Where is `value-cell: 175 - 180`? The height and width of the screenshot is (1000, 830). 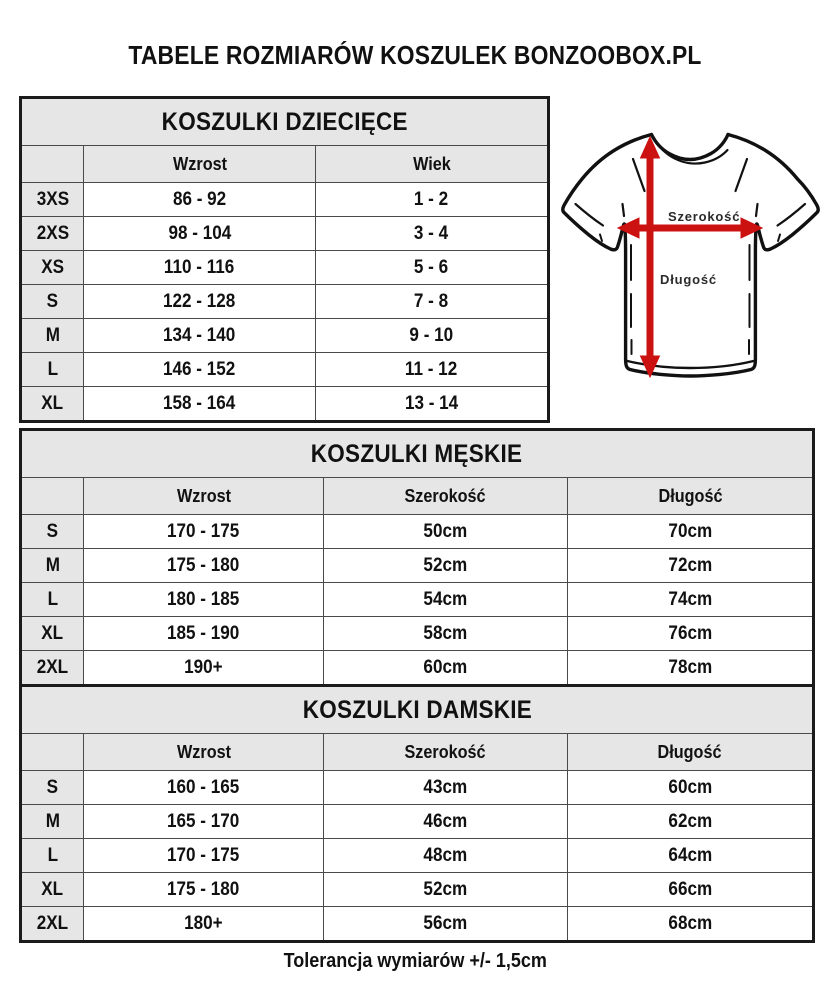 value-cell: 175 - 180 is located at coordinates (203, 565).